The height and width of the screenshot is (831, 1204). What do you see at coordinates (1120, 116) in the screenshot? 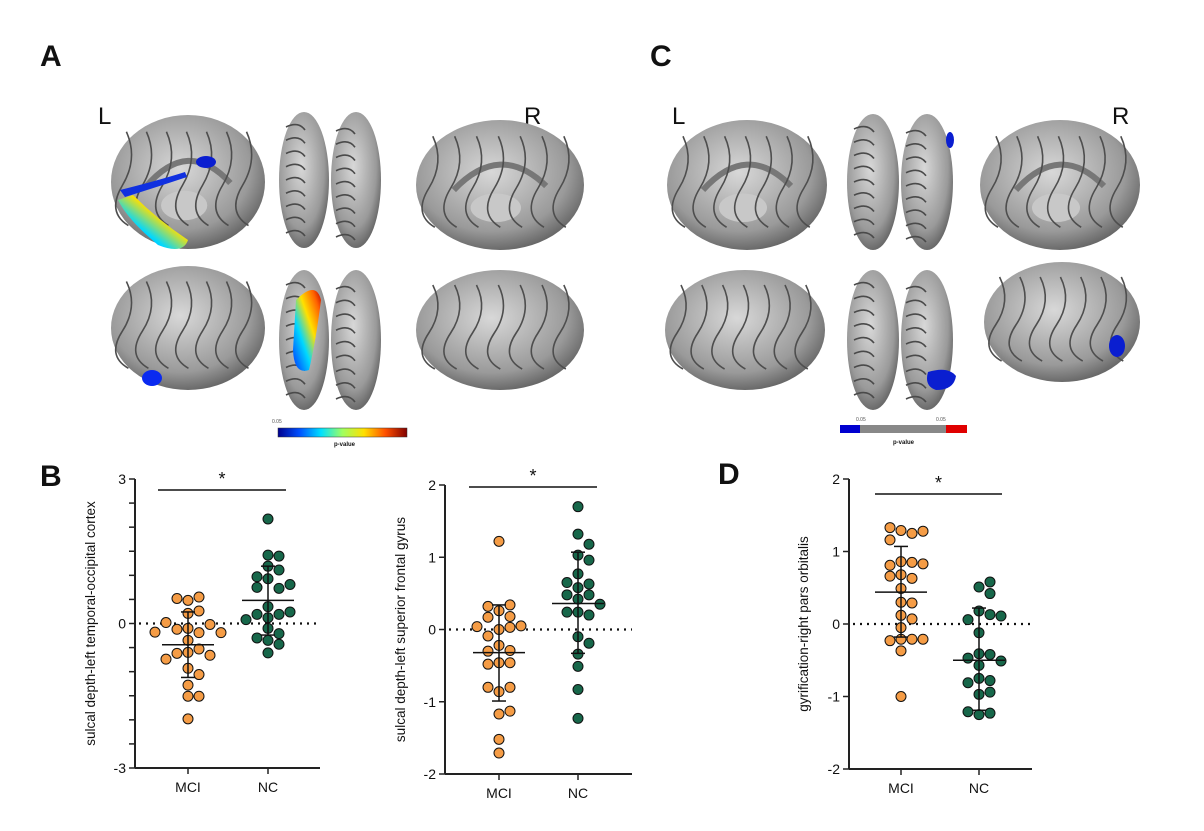
I see `right-hemisphere-label-c: R` at bounding box center [1120, 116].